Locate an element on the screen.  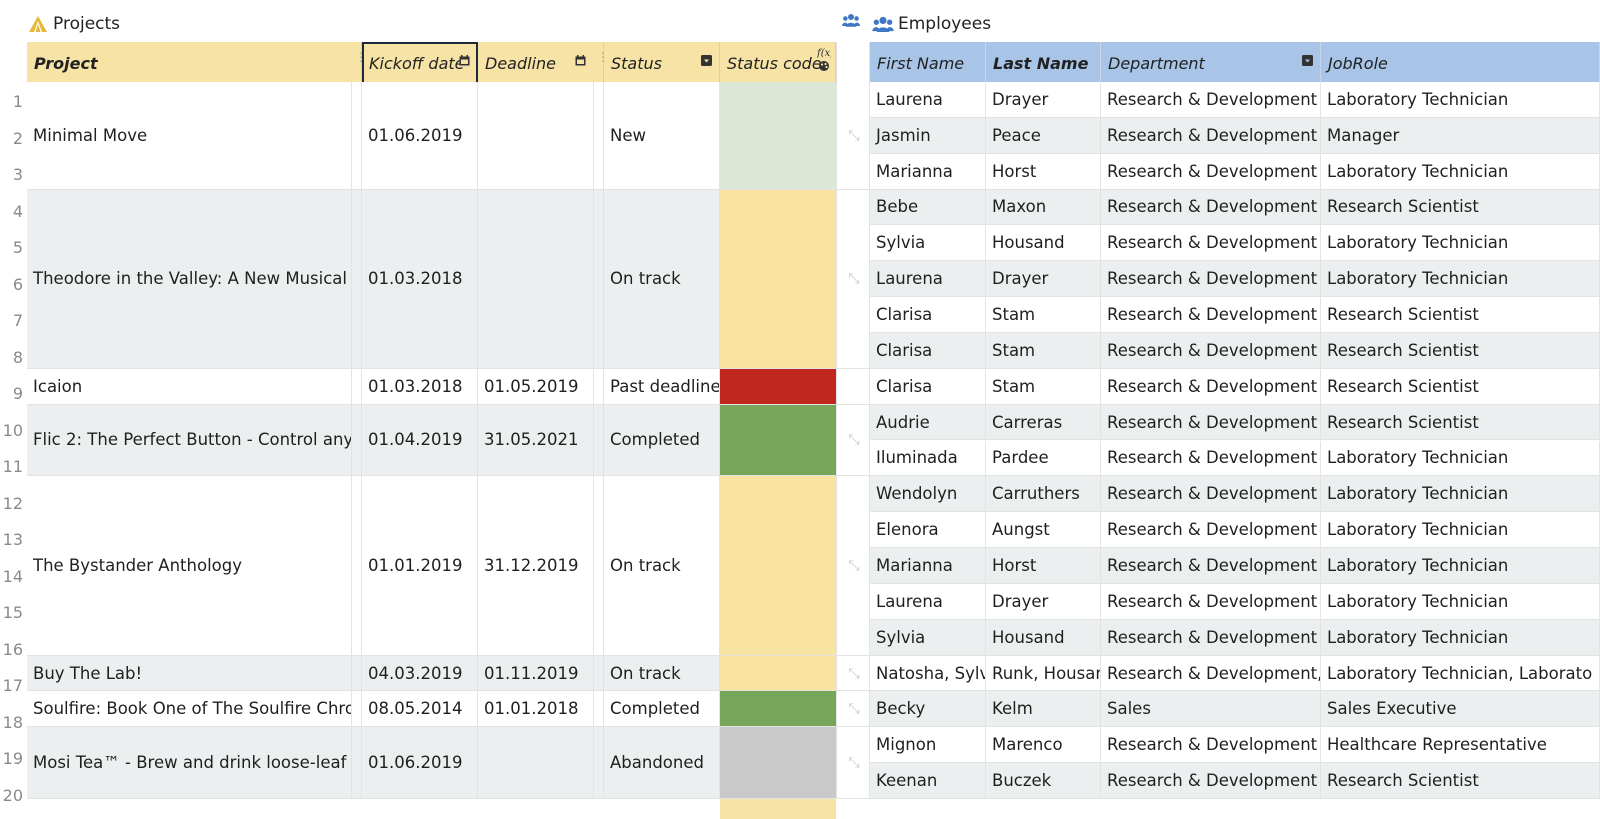
row-number: 5 is located at coordinates (17, 247).